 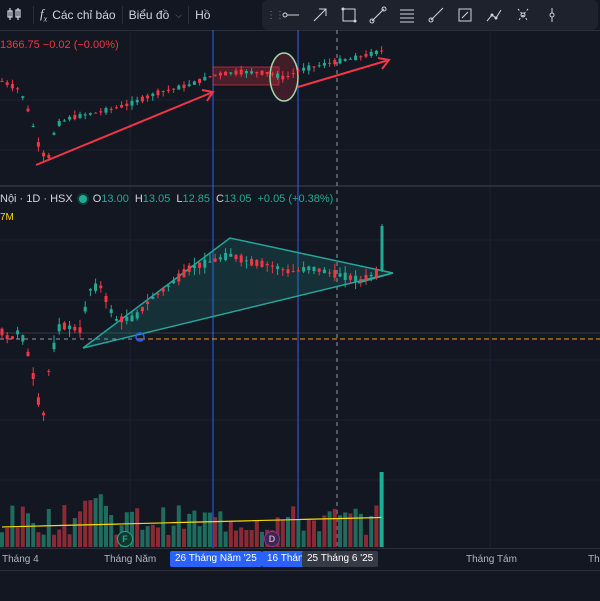 What do you see at coordinates (272, 539) in the screenshot?
I see `dividend-event-marker: D` at bounding box center [272, 539].